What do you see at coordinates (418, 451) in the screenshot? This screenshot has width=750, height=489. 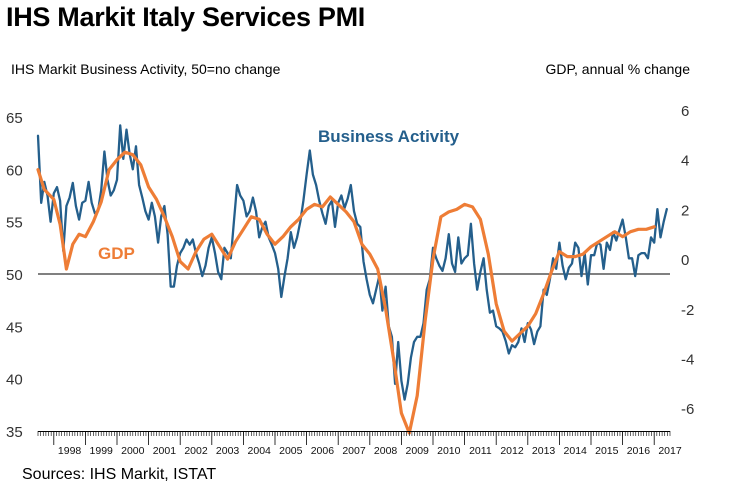 I see `x-tick-label: 2009` at bounding box center [418, 451].